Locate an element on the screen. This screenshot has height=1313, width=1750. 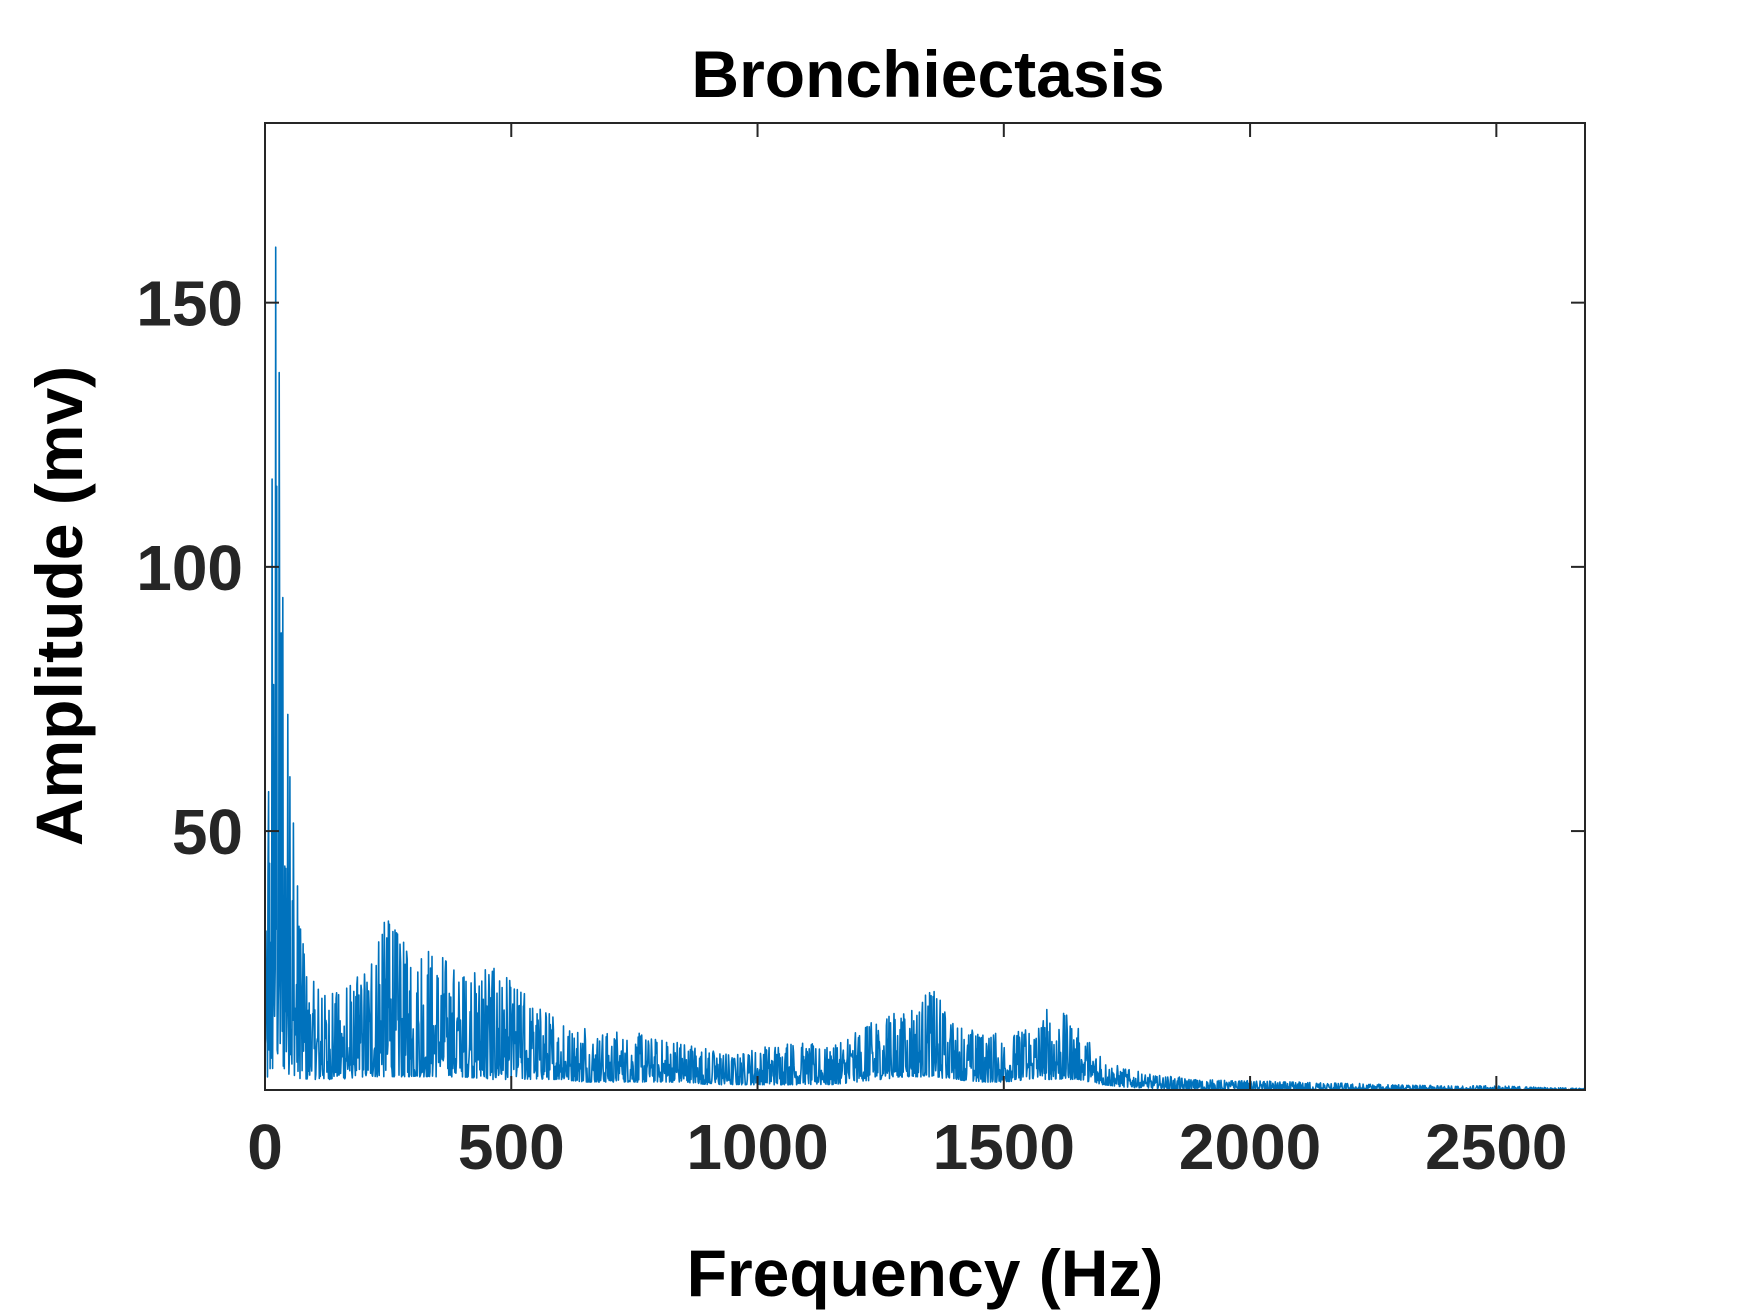
x-axis-label: Frequency (Hz) is located at coordinates (925, 1273).